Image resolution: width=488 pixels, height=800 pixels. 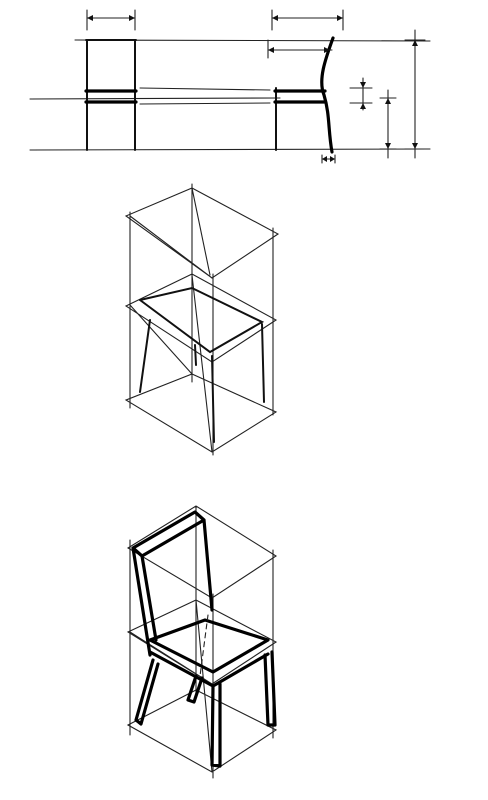 What do you see at coordinates (300, 96) in the screenshot?
I see `side-seat` at bounding box center [300, 96].